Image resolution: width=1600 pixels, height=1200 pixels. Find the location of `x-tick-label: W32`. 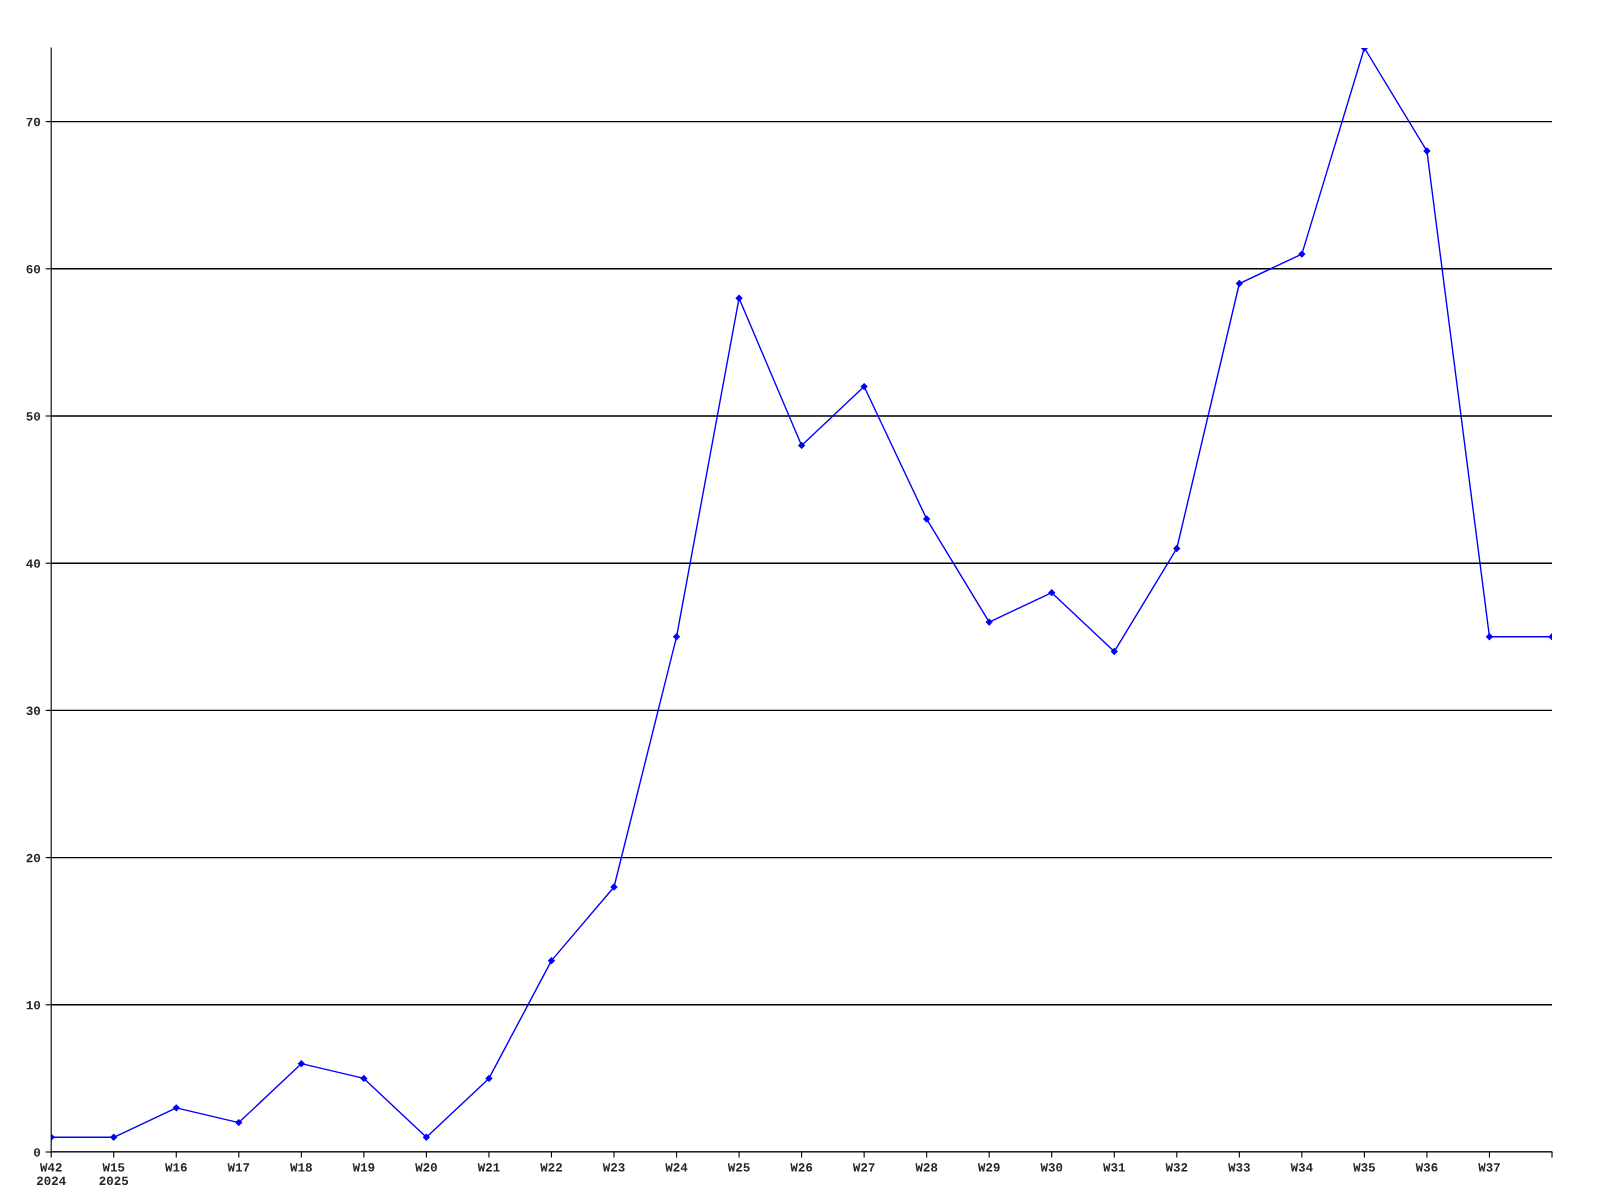

x-tick-label: W32 is located at coordinates (1176, 1167).